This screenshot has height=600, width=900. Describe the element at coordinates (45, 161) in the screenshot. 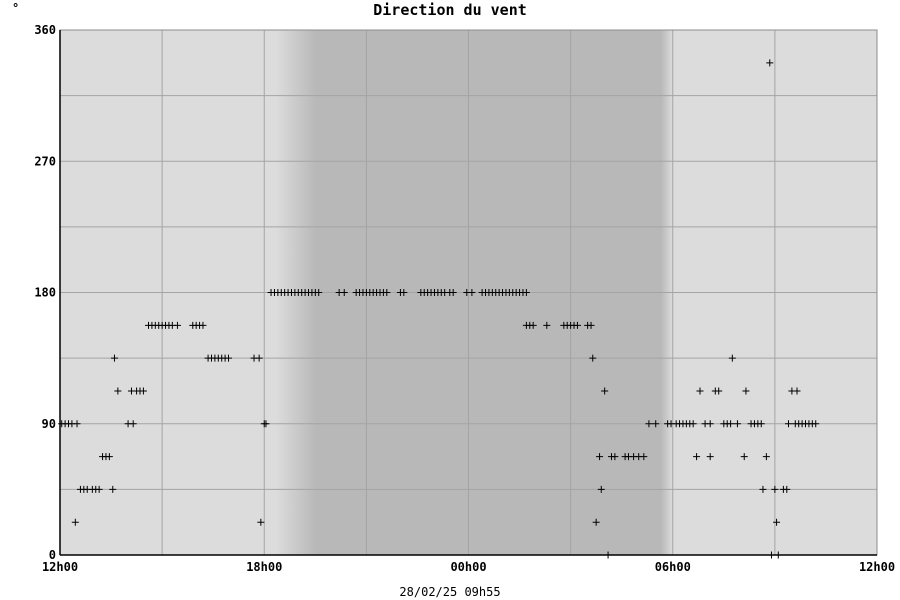

I see `y-tick-label: 270` at that location.